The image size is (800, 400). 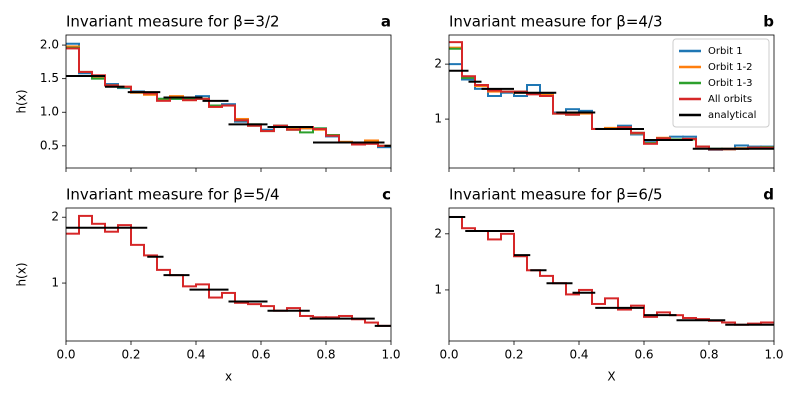 I want to click on y-tick-label: 0.5, so click(x=49, y=145).